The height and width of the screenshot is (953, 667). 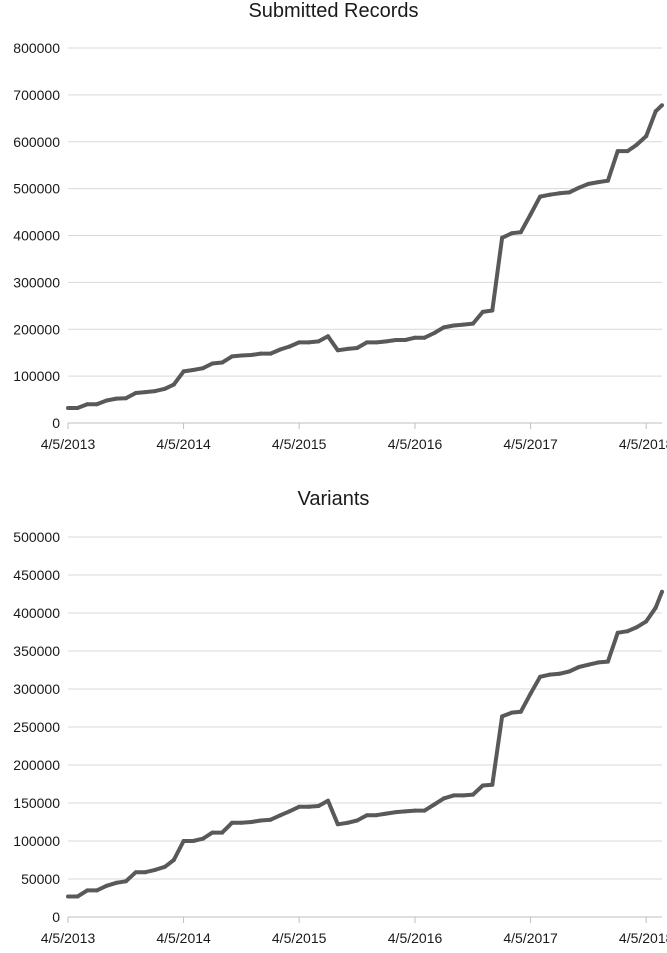 What do you see at coordinates (36, 142) in the screenshot?
I see `y-tick-label: 600000` at bounding box center [36, 142].